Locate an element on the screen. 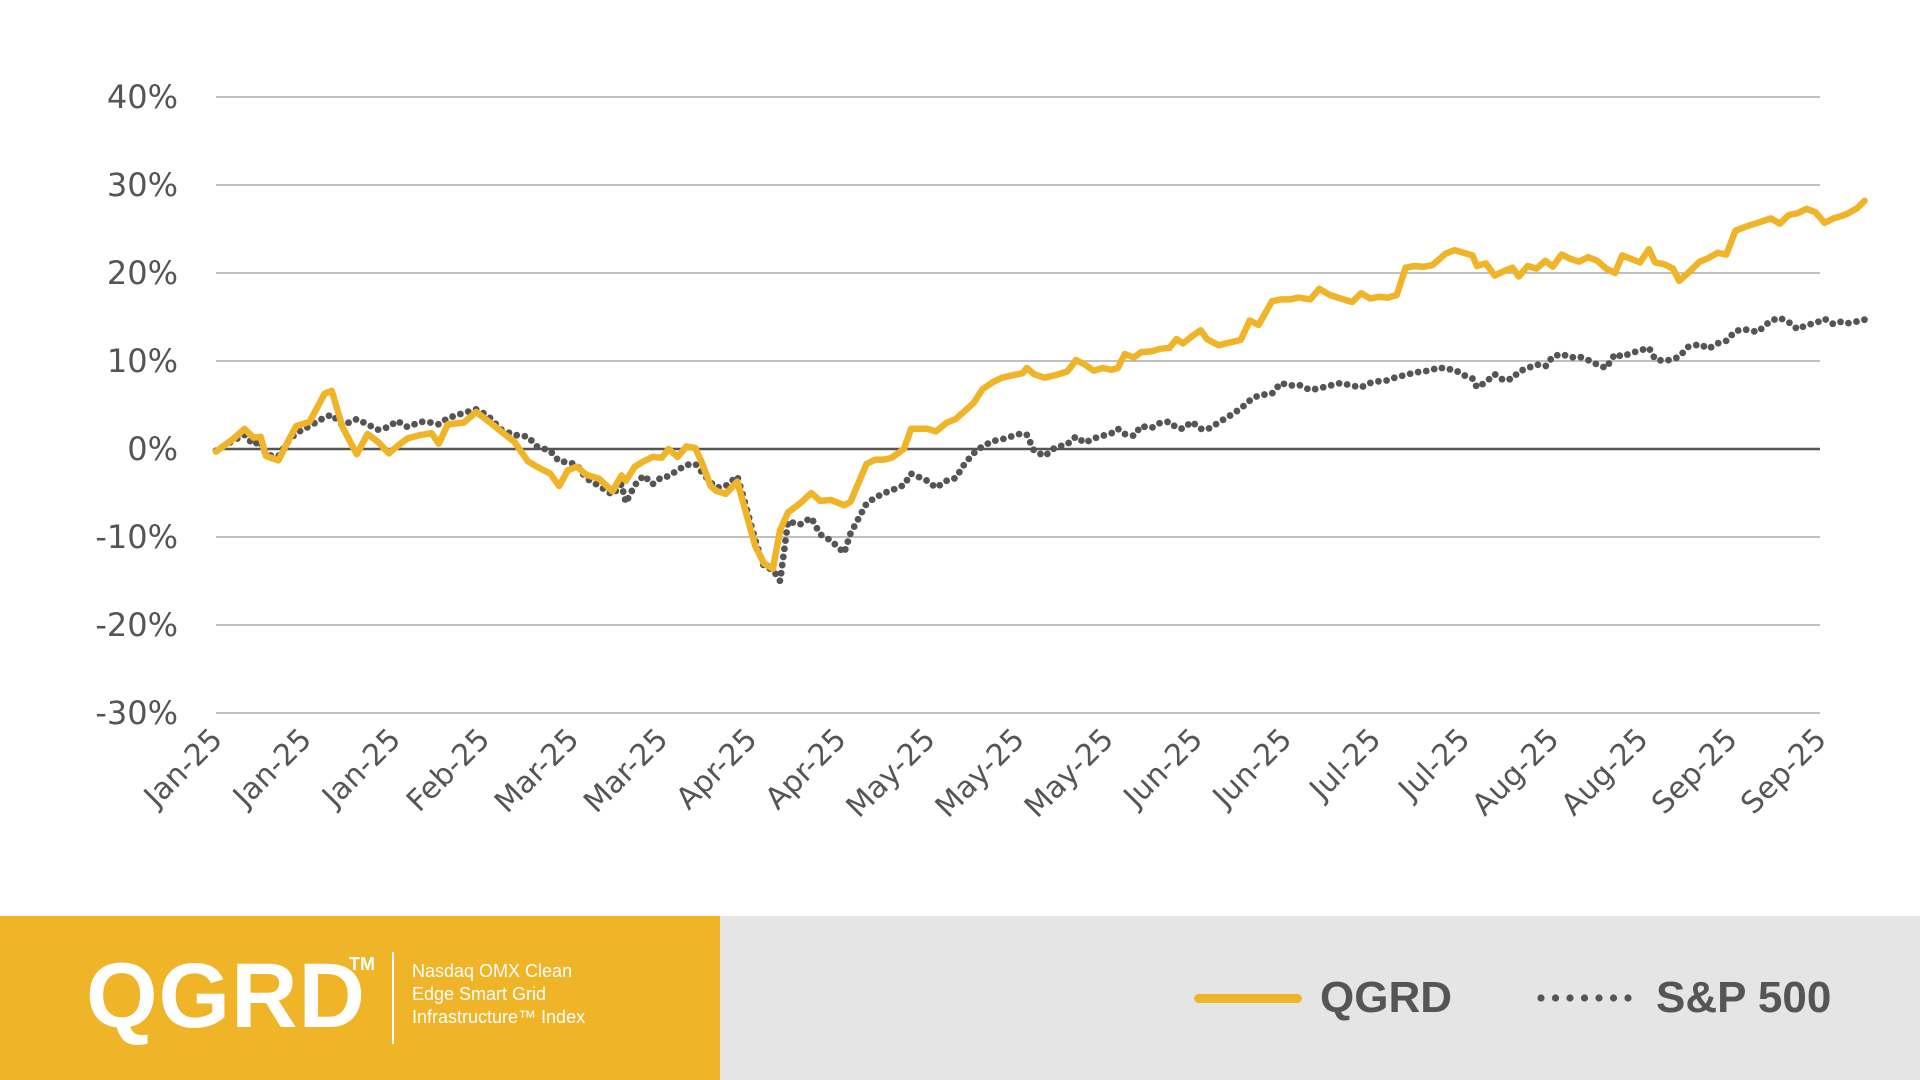 The image size is (1920, 1080). legend-swatch-dotted is located at coordinates (1584, 998).